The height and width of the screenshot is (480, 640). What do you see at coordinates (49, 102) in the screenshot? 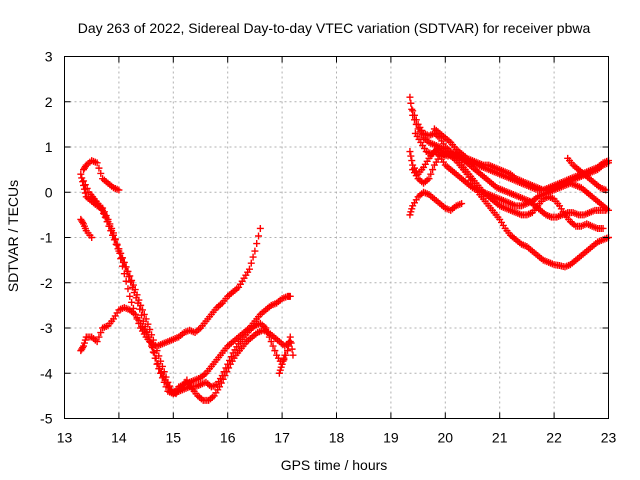
I see `y-tick-label: 2` at bounding box center [49, 102].